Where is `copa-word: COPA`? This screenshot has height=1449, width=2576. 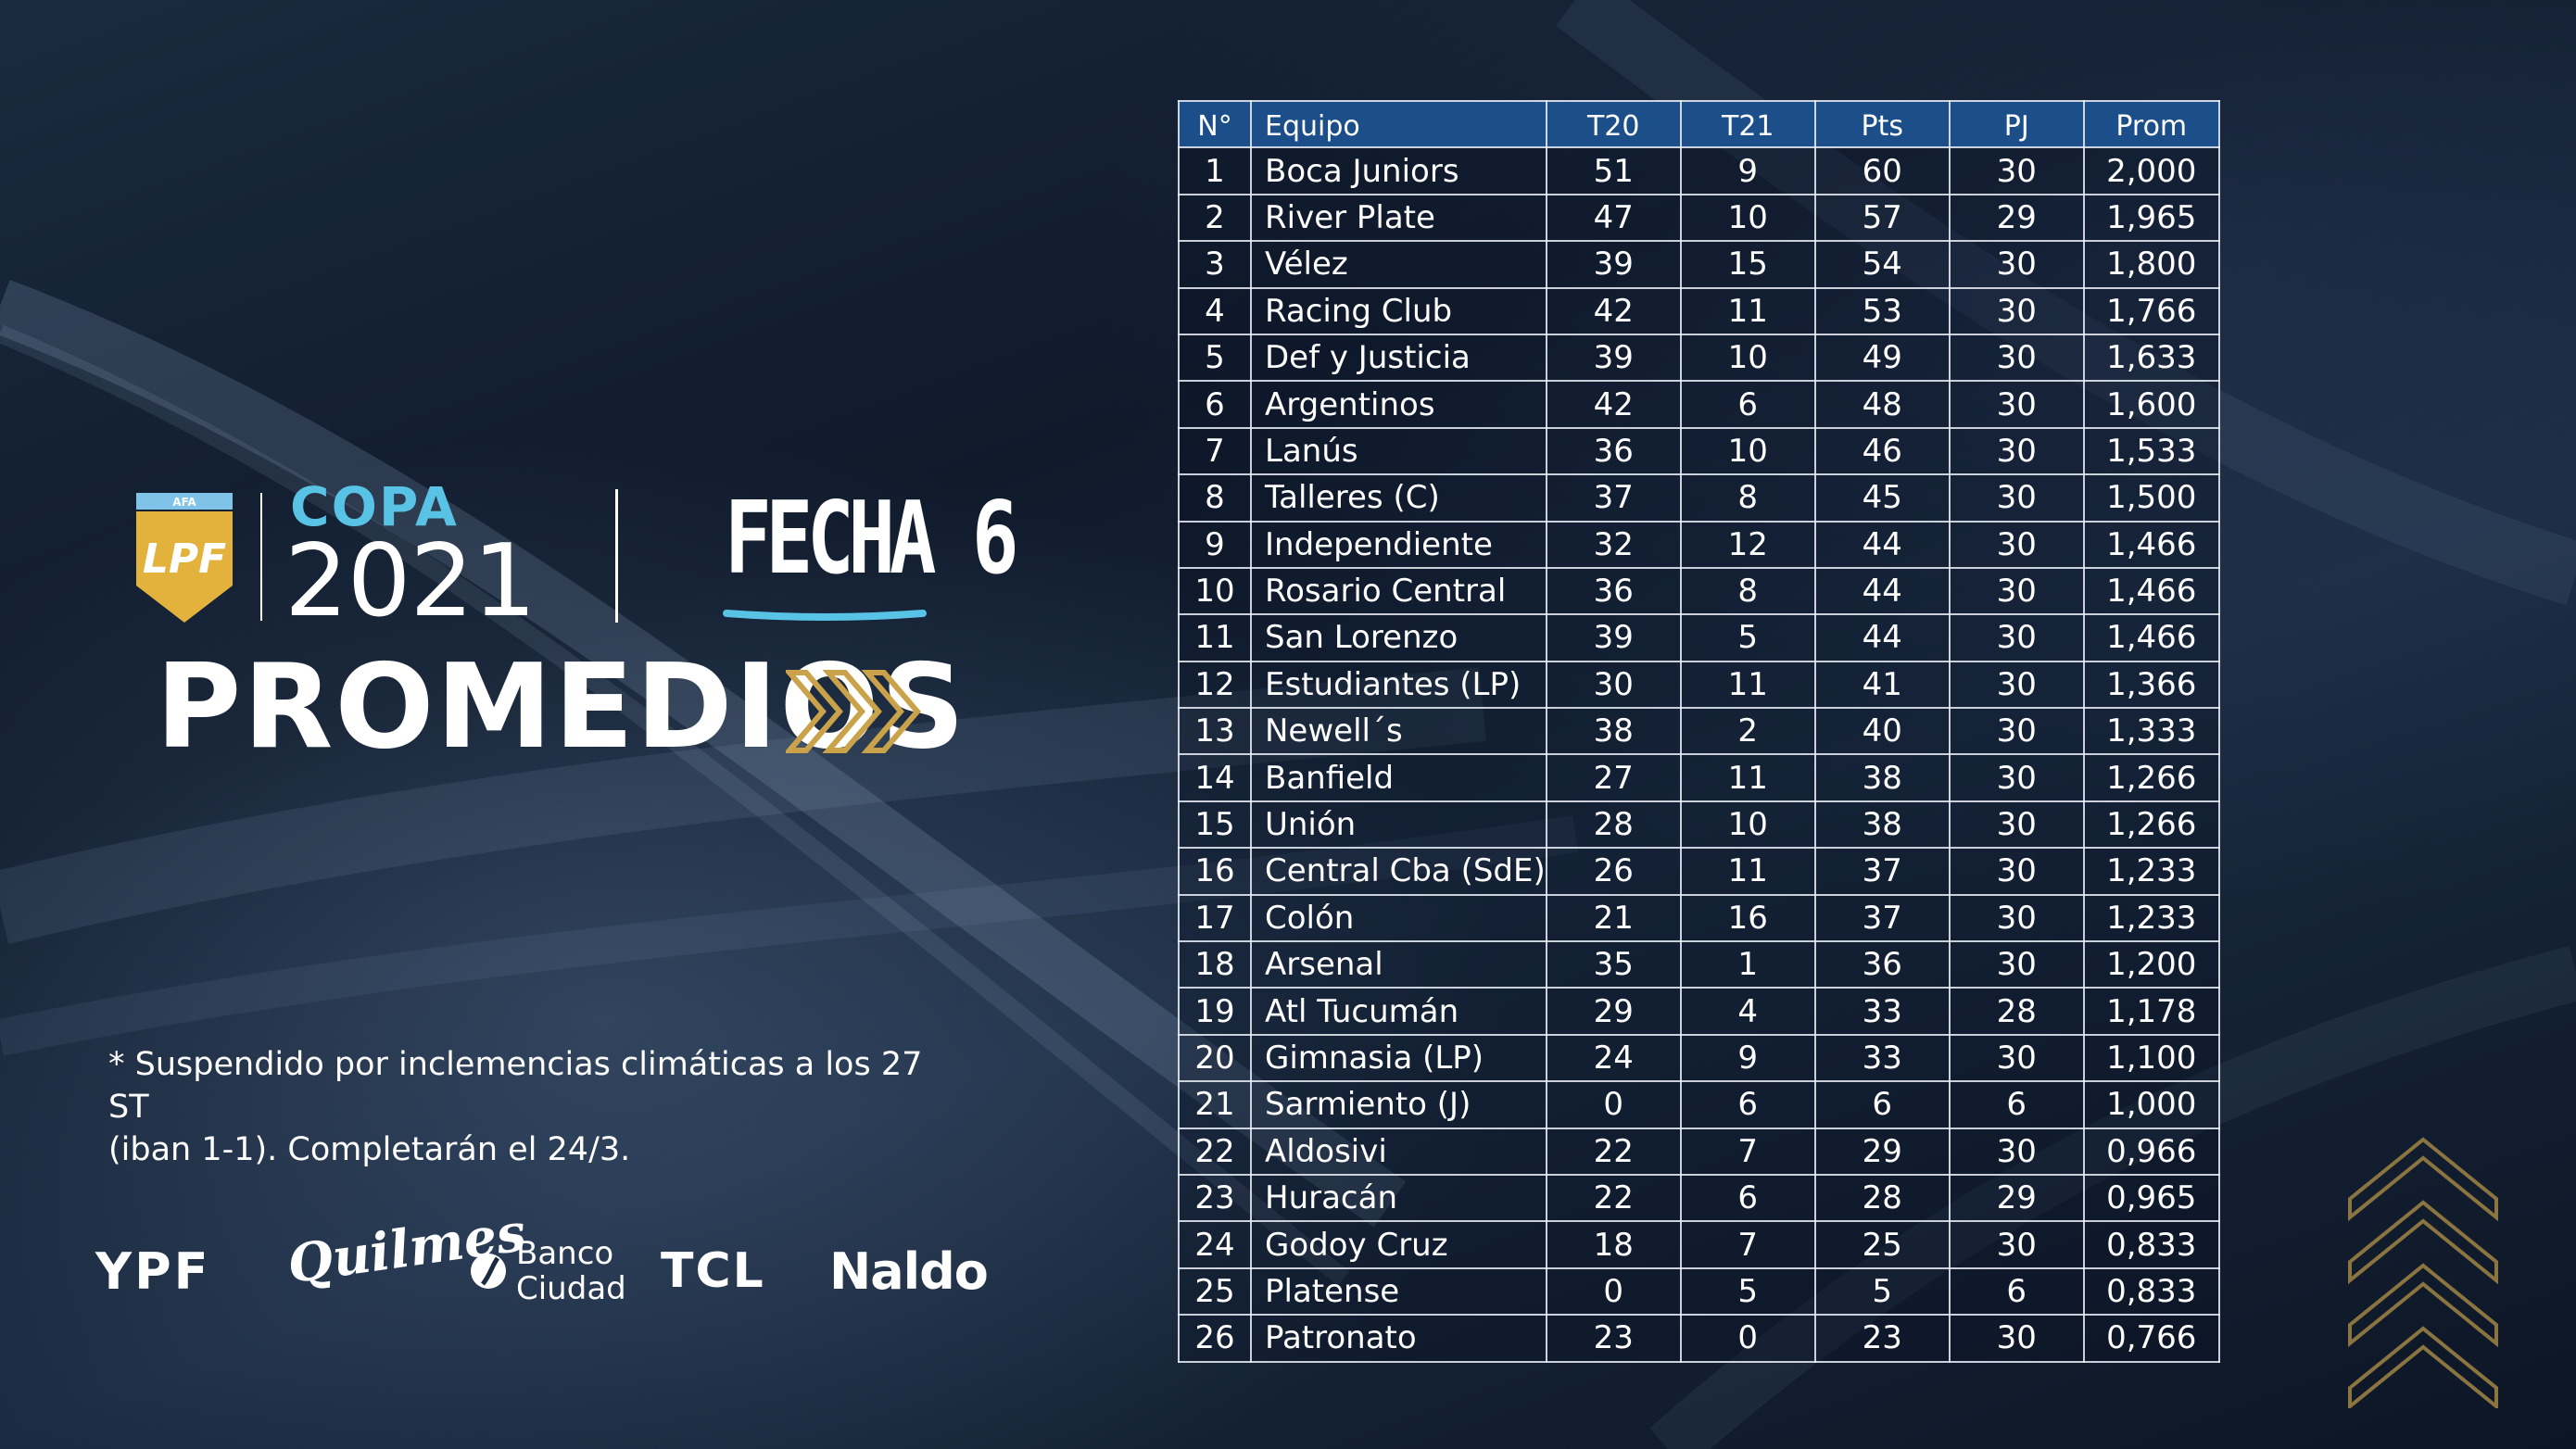
copa-word: COPA is located at coordinates (374, 506).